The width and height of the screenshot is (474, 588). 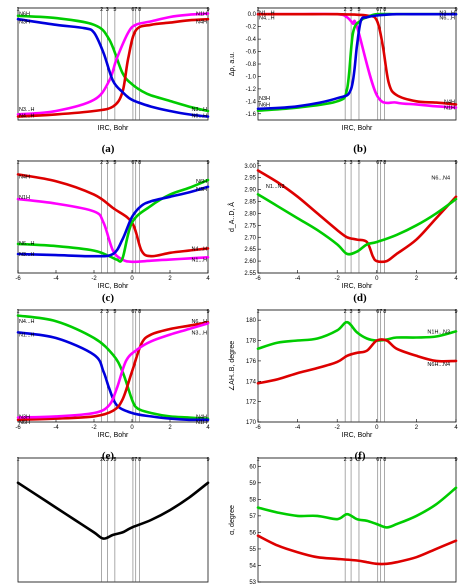 What do you see at coordinates (250, 238) in the screenshot?
I see `y-tick-label: 2.70` at bounding box center [250, 238].